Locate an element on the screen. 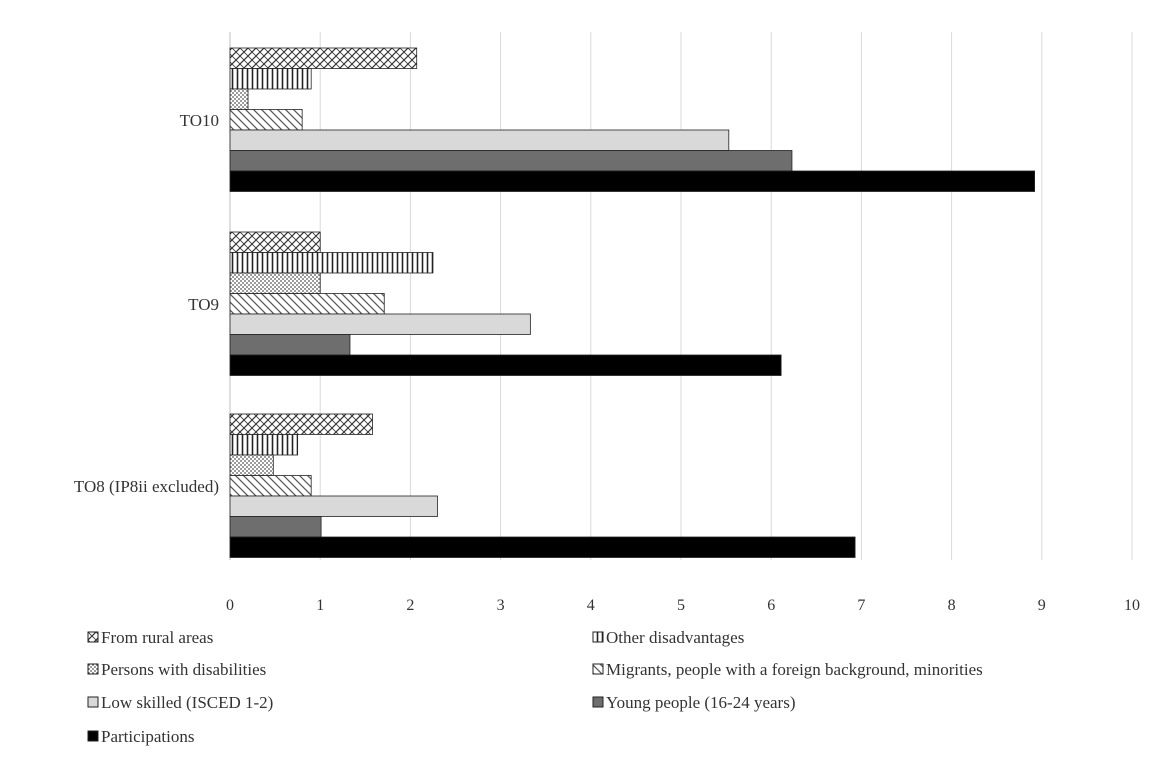 The height and width of the screenshot is (765, 1149). x-tick-label-4: 4 is located at coordinates (591, 605).